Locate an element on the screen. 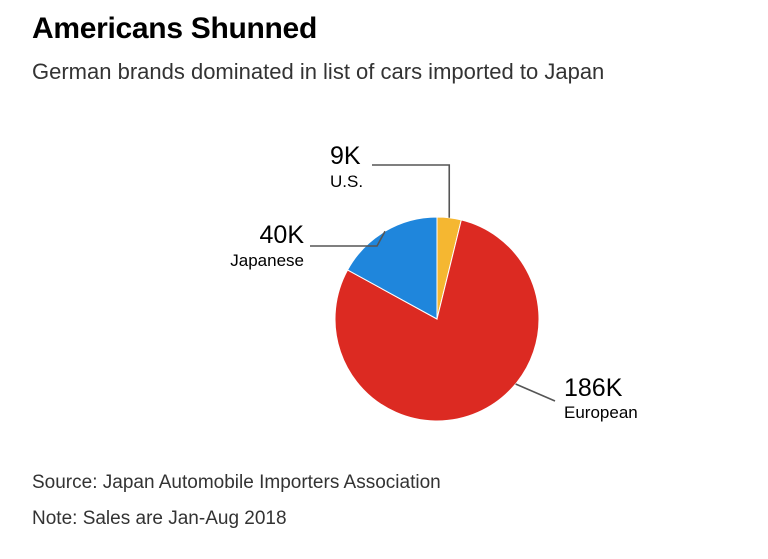 The height and width of the screenshot is (559, 768). pie-slices is located at coordinates (437, 319).